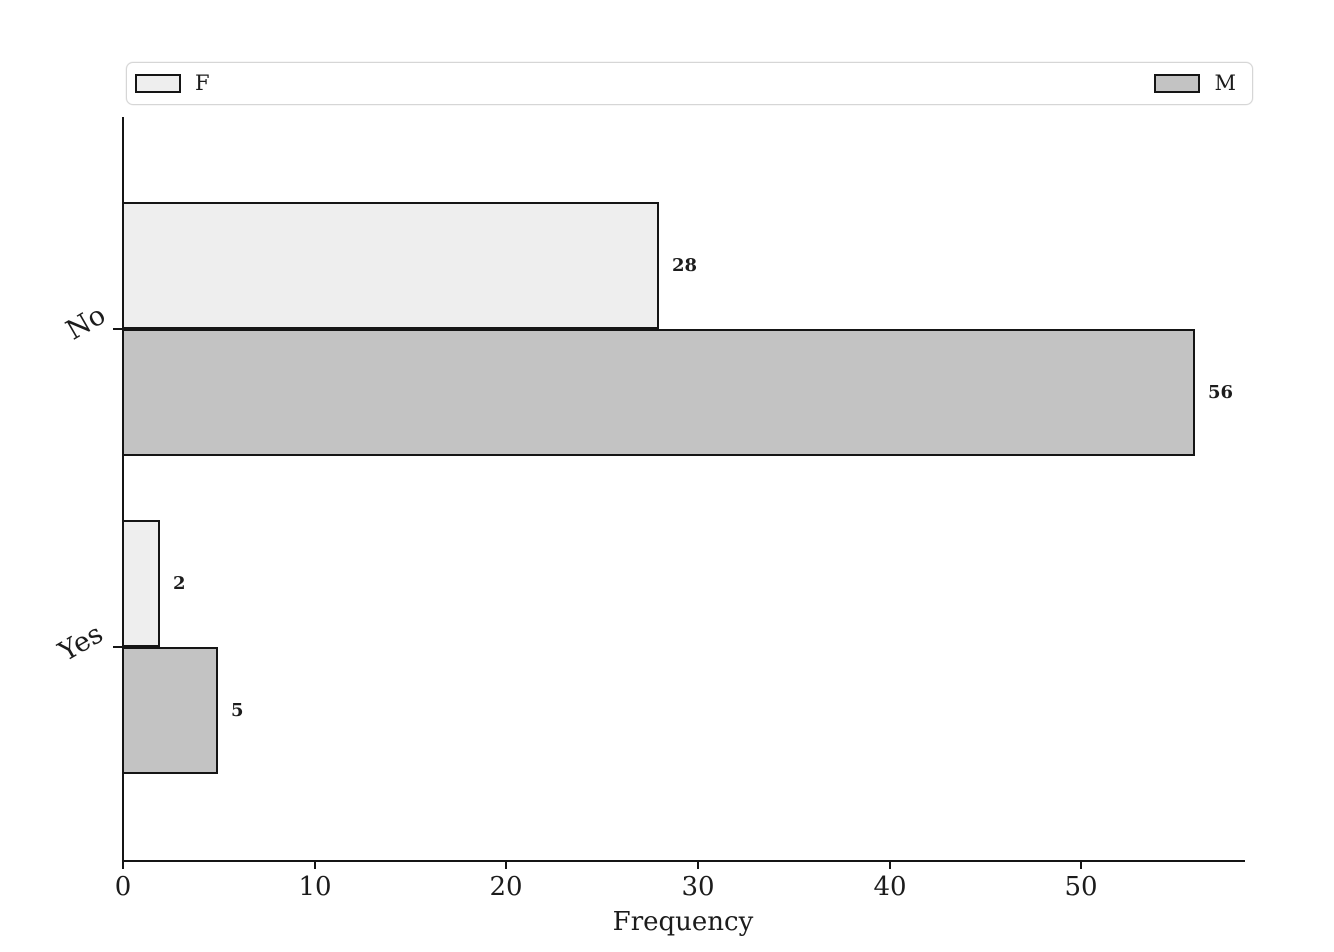  Describe the element at coordinates (658, 392) in the screenshot. I see `bar-no-m` at that location.